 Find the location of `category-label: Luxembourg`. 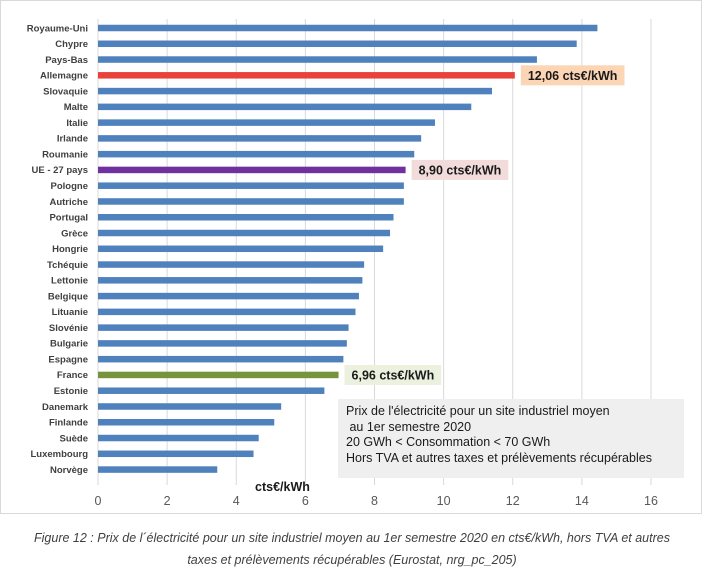

category-label: Luxembourg is located at coordinates (59, 454).